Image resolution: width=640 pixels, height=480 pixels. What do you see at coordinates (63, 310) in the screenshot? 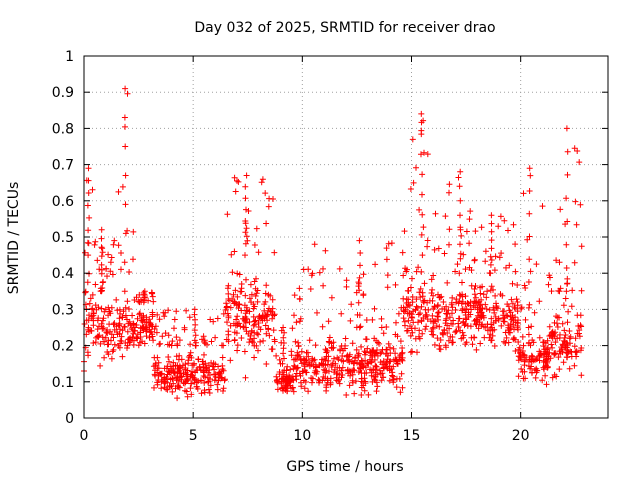
I see `y-tick-label: 0.3` at bounding box center [63, 310].